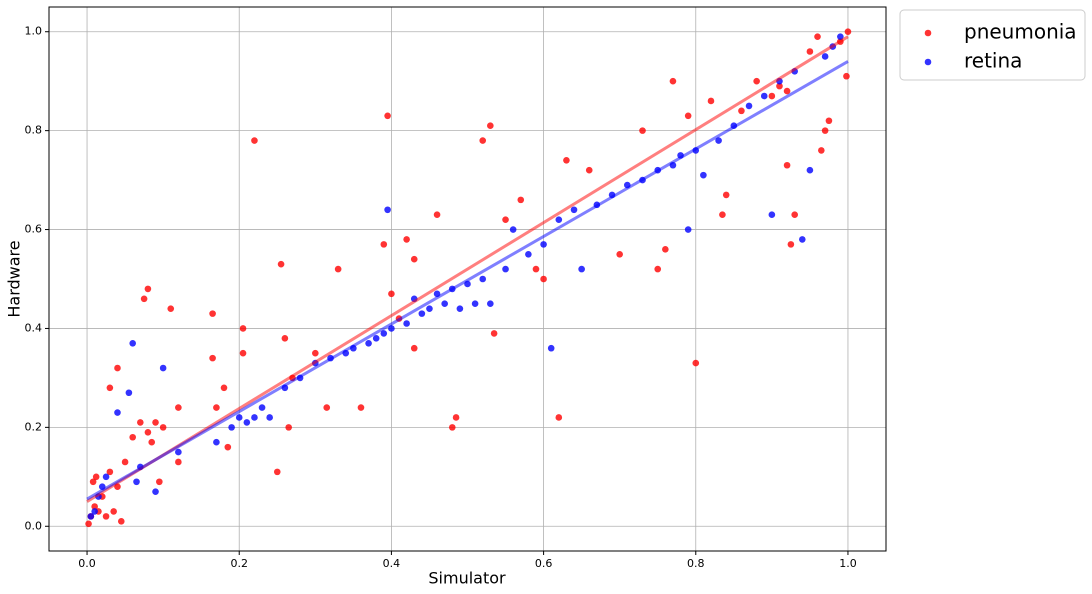 The width and height of the screenshot is (1092, 594). I want to click on legend-label: retina, so click(993, 61).